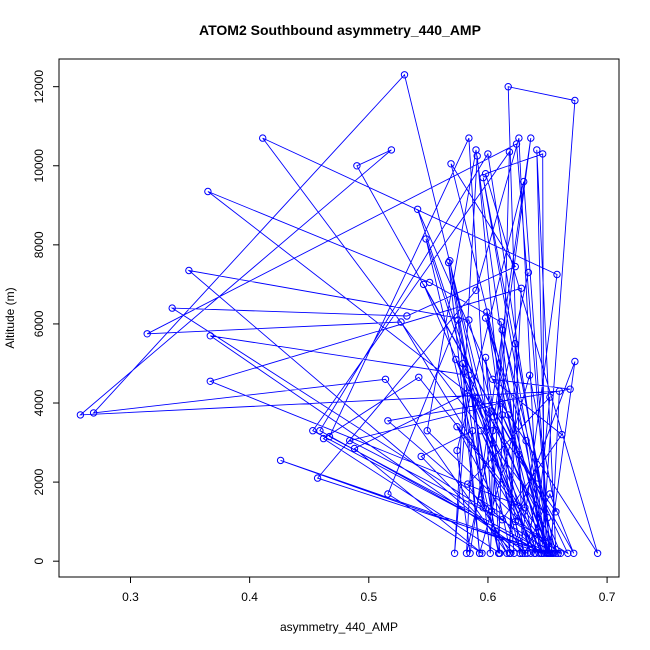  I want to click on y-tick-label: 8000, so click(39, 244).